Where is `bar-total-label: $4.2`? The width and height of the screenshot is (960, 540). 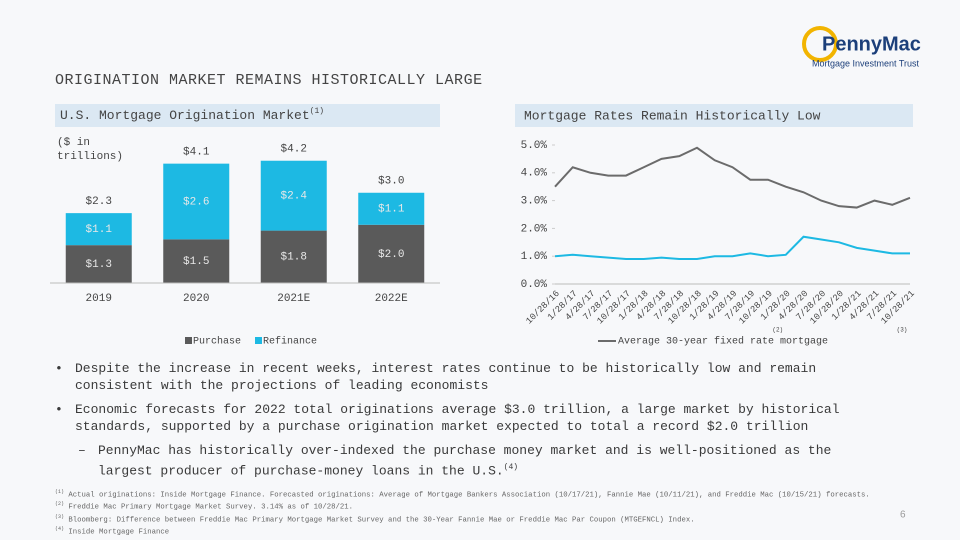
bar-total-label: $4.2 is located at coordinates (294, 150).